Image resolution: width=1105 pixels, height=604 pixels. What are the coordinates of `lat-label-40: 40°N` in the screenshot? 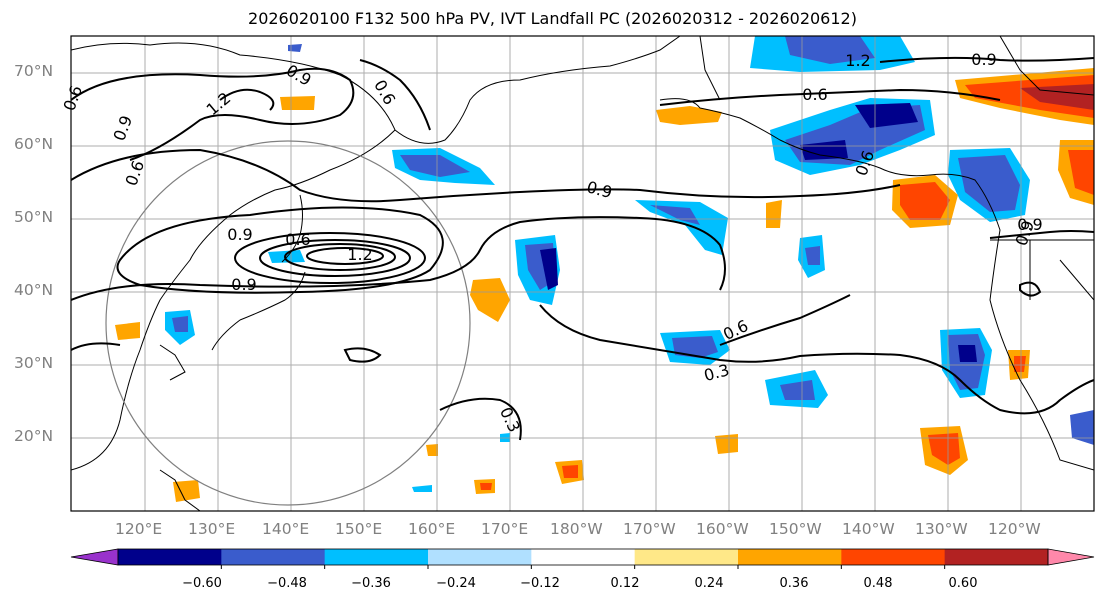 It's located at (34, 290).